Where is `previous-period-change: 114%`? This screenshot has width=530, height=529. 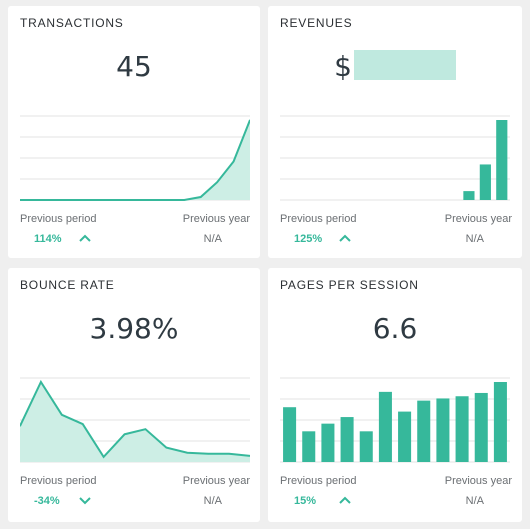 previous-period-change: 114% is located at coordinates (48, 239).